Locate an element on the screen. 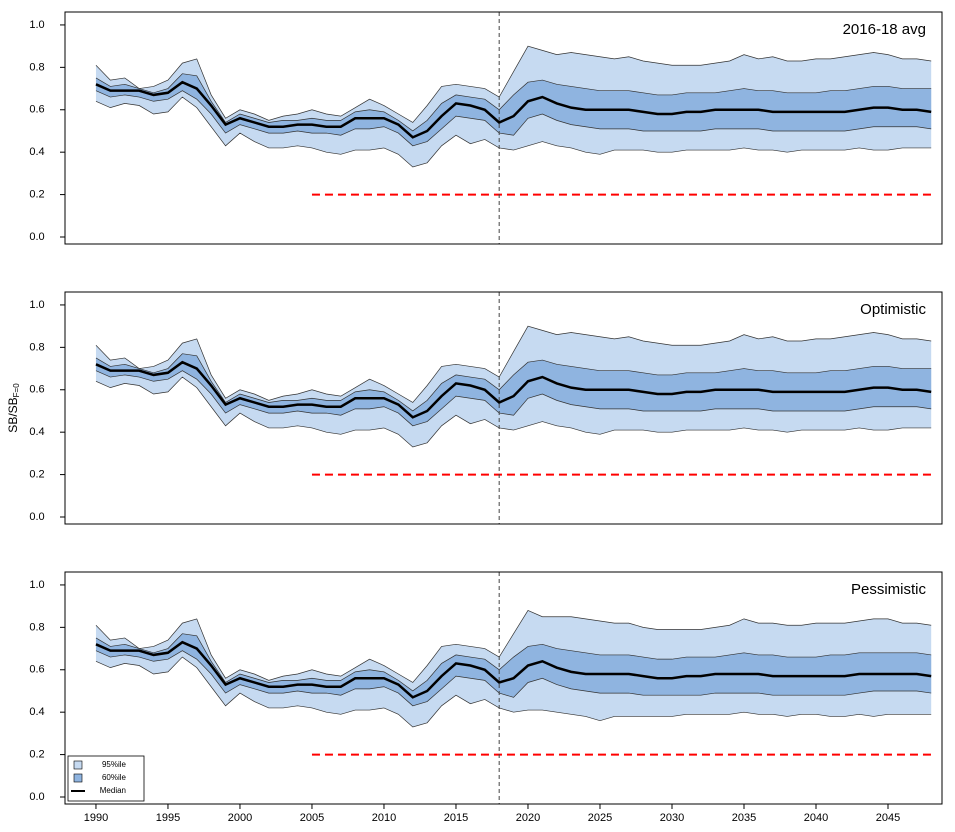  x-tick-label: 1990 is located at coordinates (96, 818).